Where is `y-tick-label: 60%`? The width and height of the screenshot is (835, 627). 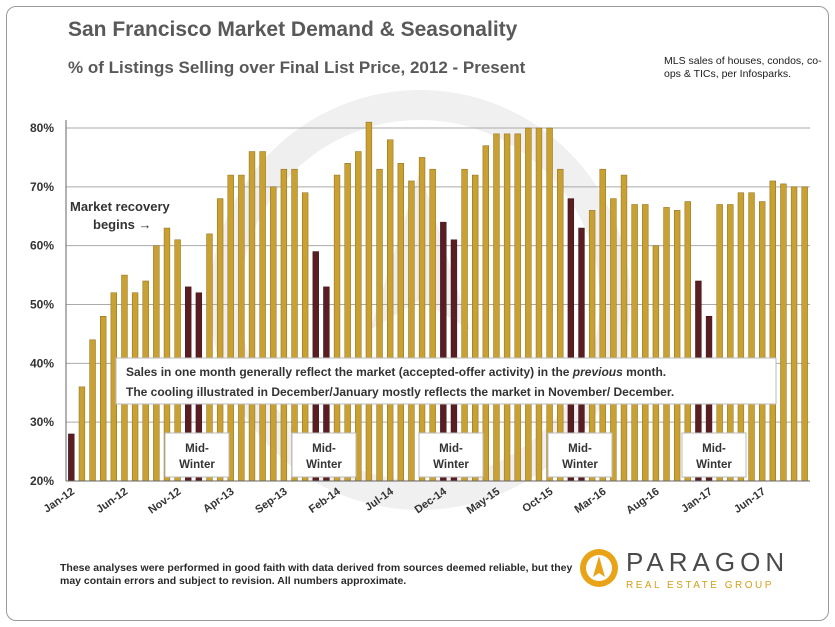 y-tick-label: 60% is located at coordinates (42, 246).